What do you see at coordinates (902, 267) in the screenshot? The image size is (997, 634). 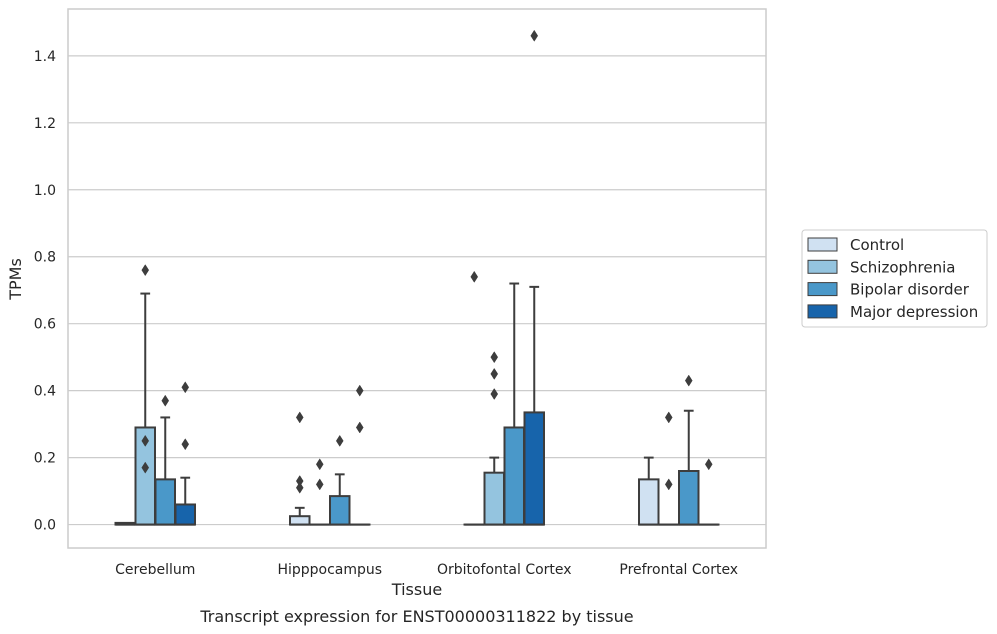 I see `legend-label: Schizophrenia` at bounding box center [902, 267].